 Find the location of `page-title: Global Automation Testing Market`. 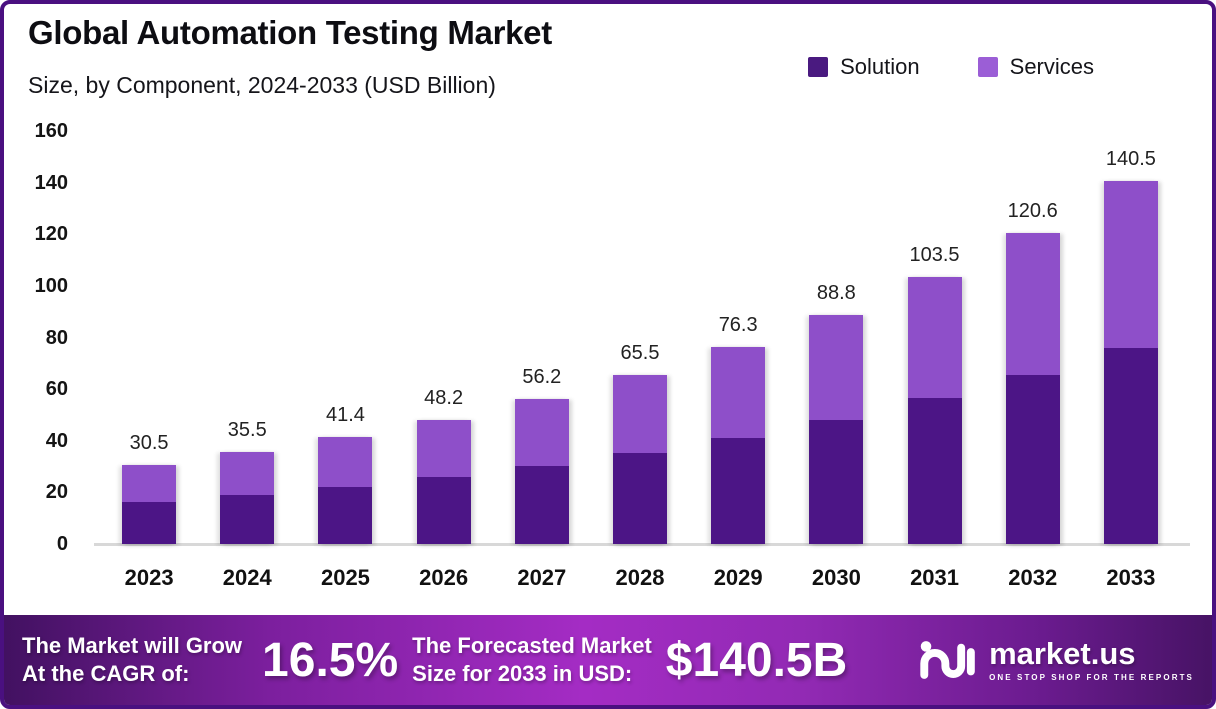

page-title: Global Automation Testing Market is located at coordinates (290, 32).